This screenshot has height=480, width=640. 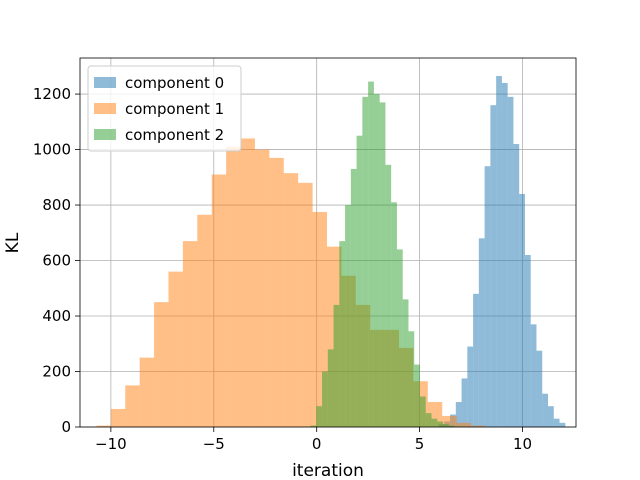 What do you see at coordinates (420, 444) in the screenshot?
I see `x-tick-label: 5` at bounding box center [420, 444].